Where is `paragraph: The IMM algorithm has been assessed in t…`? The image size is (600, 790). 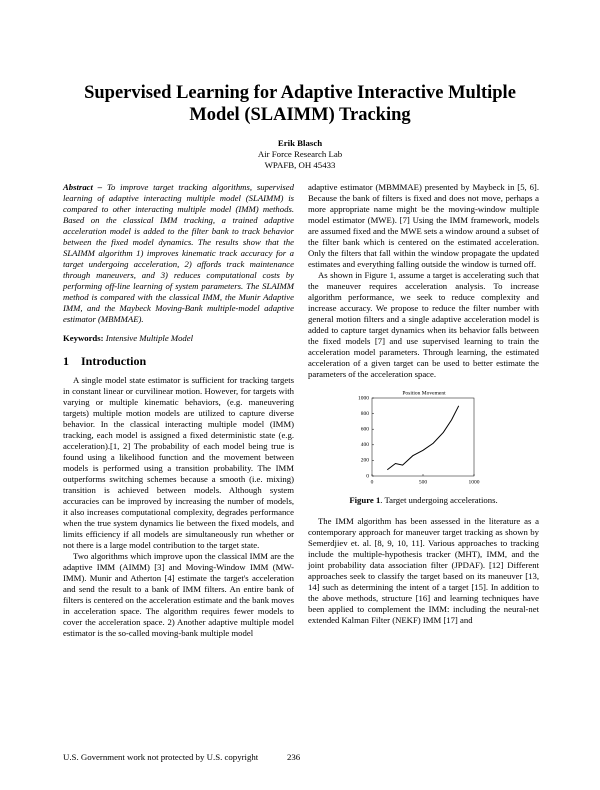 paragraph: The IMM algorithm has been assessed in t… is located at coordinates (423, 570).